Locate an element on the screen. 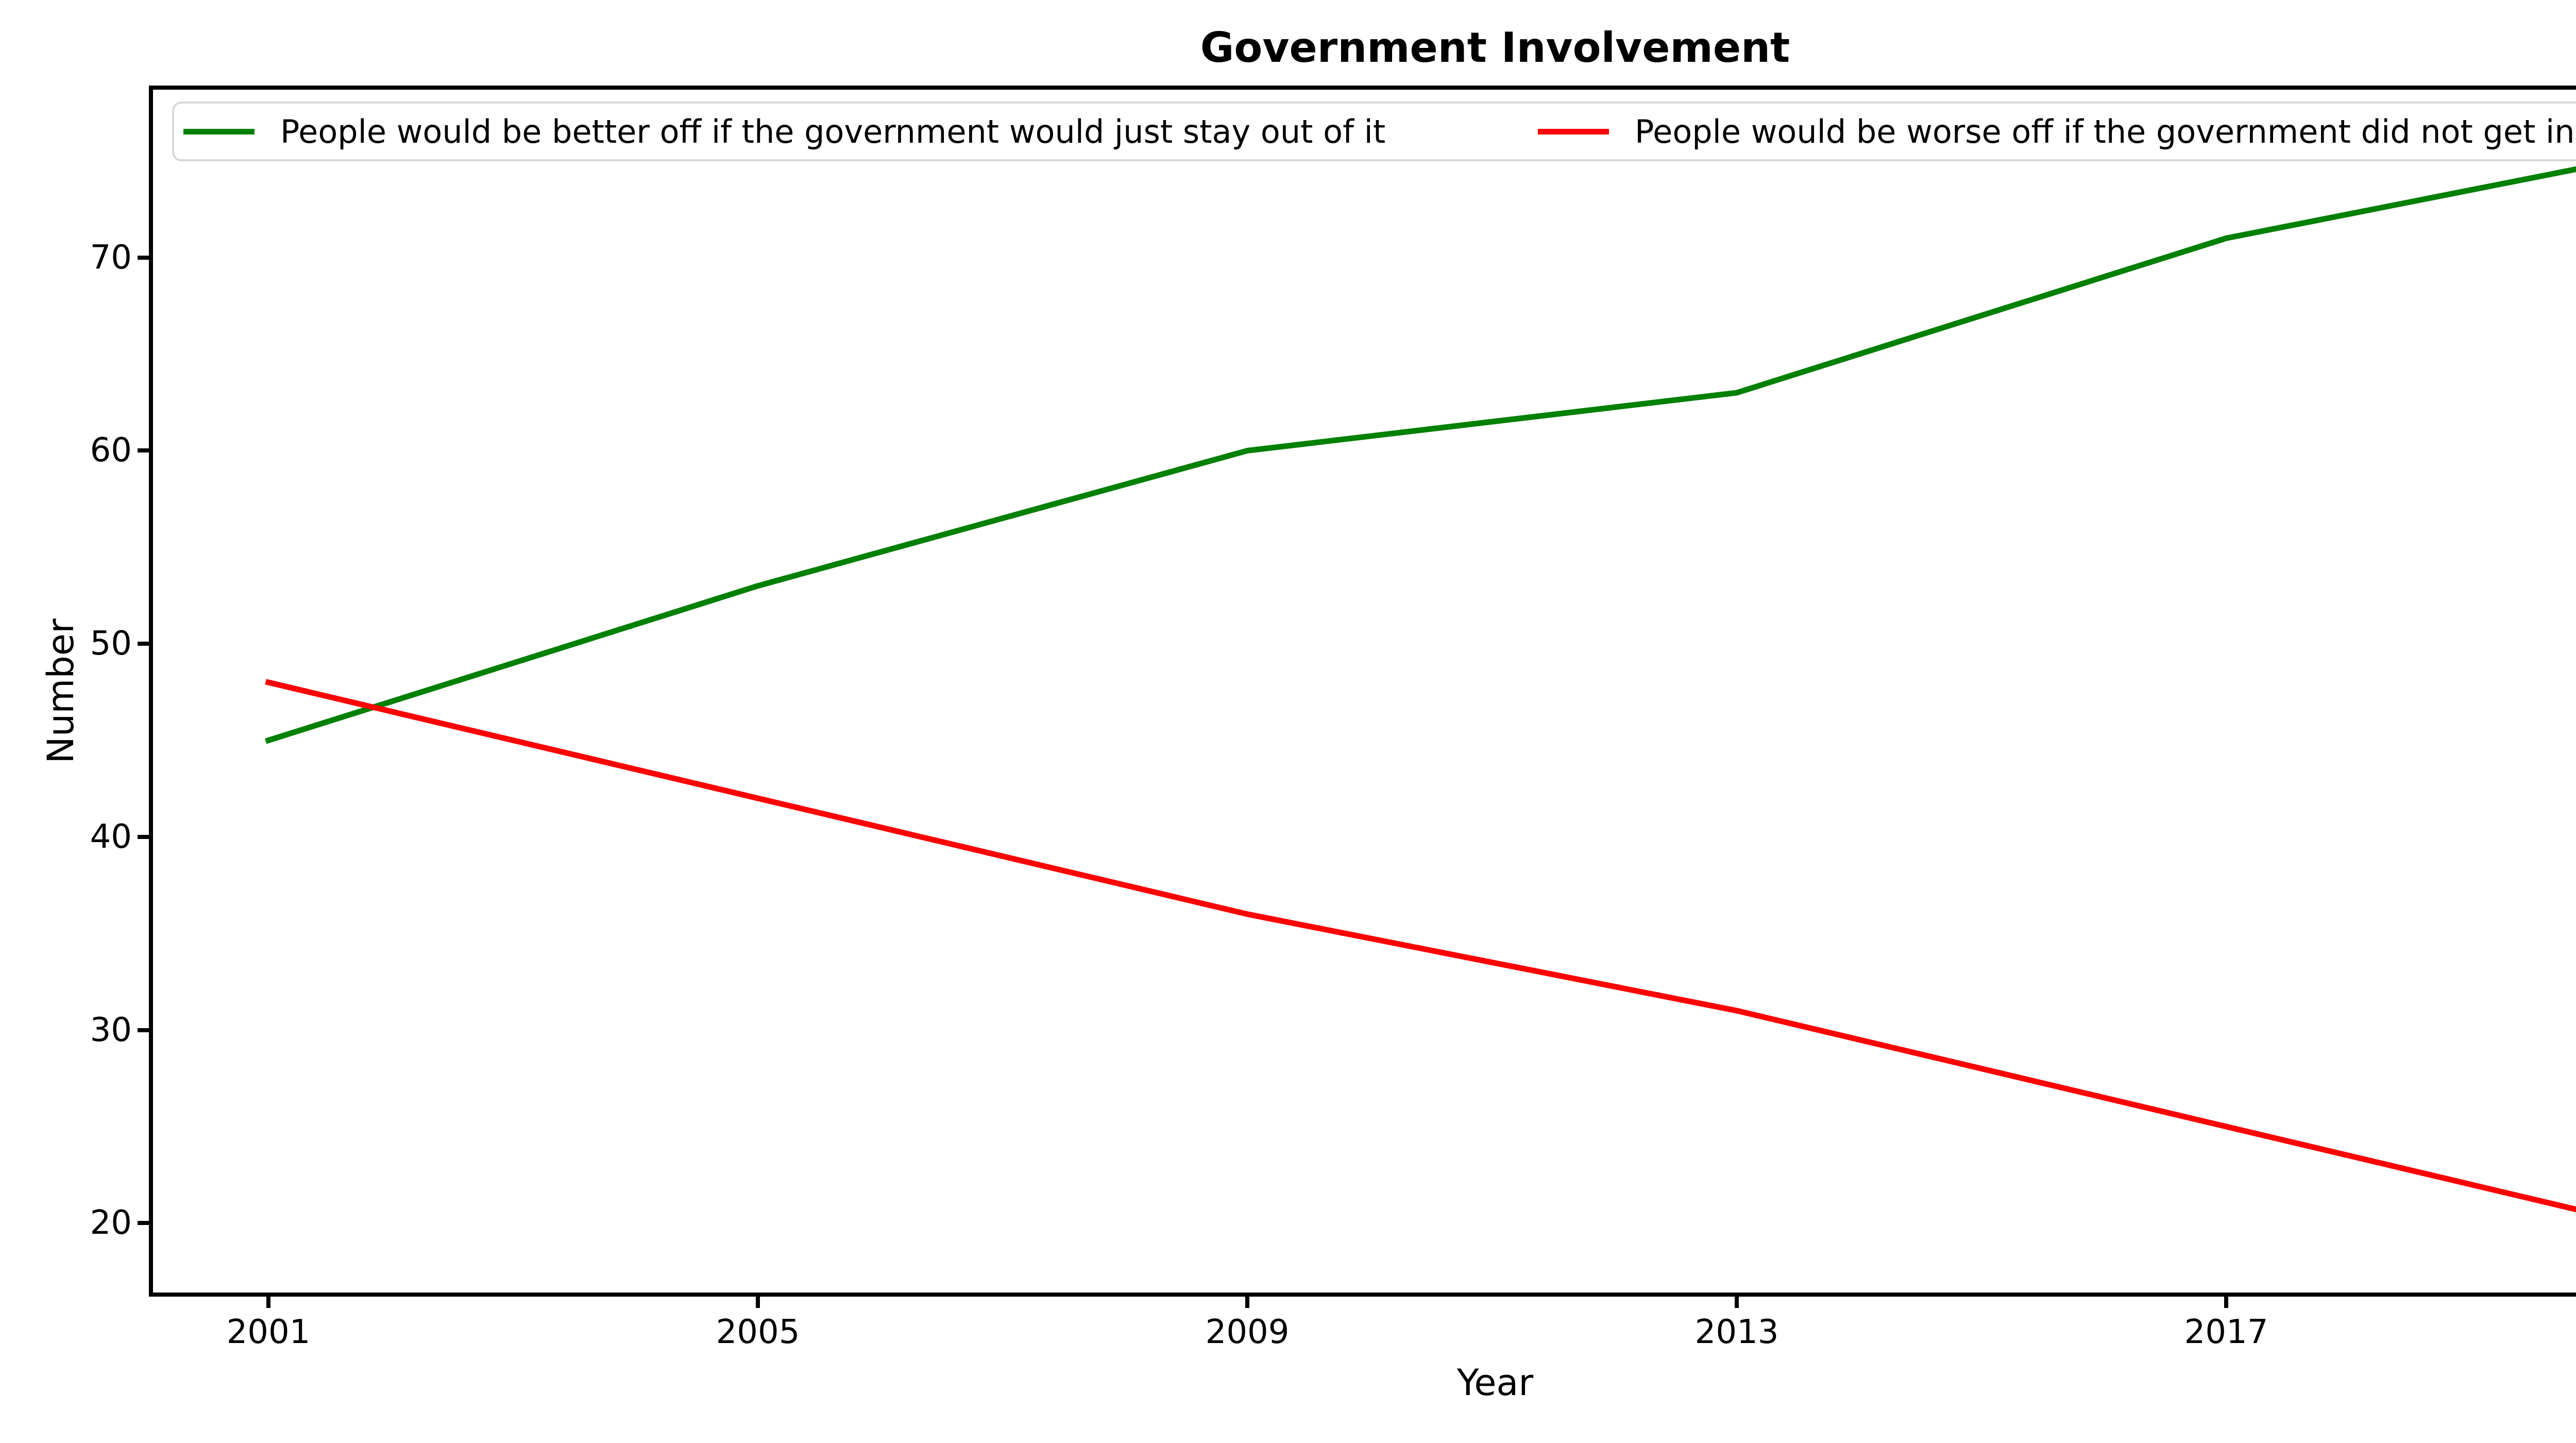 The width and height of the screenshot is (2576, 1443). y-axis-label: Number is located at coordinates (61, 691).